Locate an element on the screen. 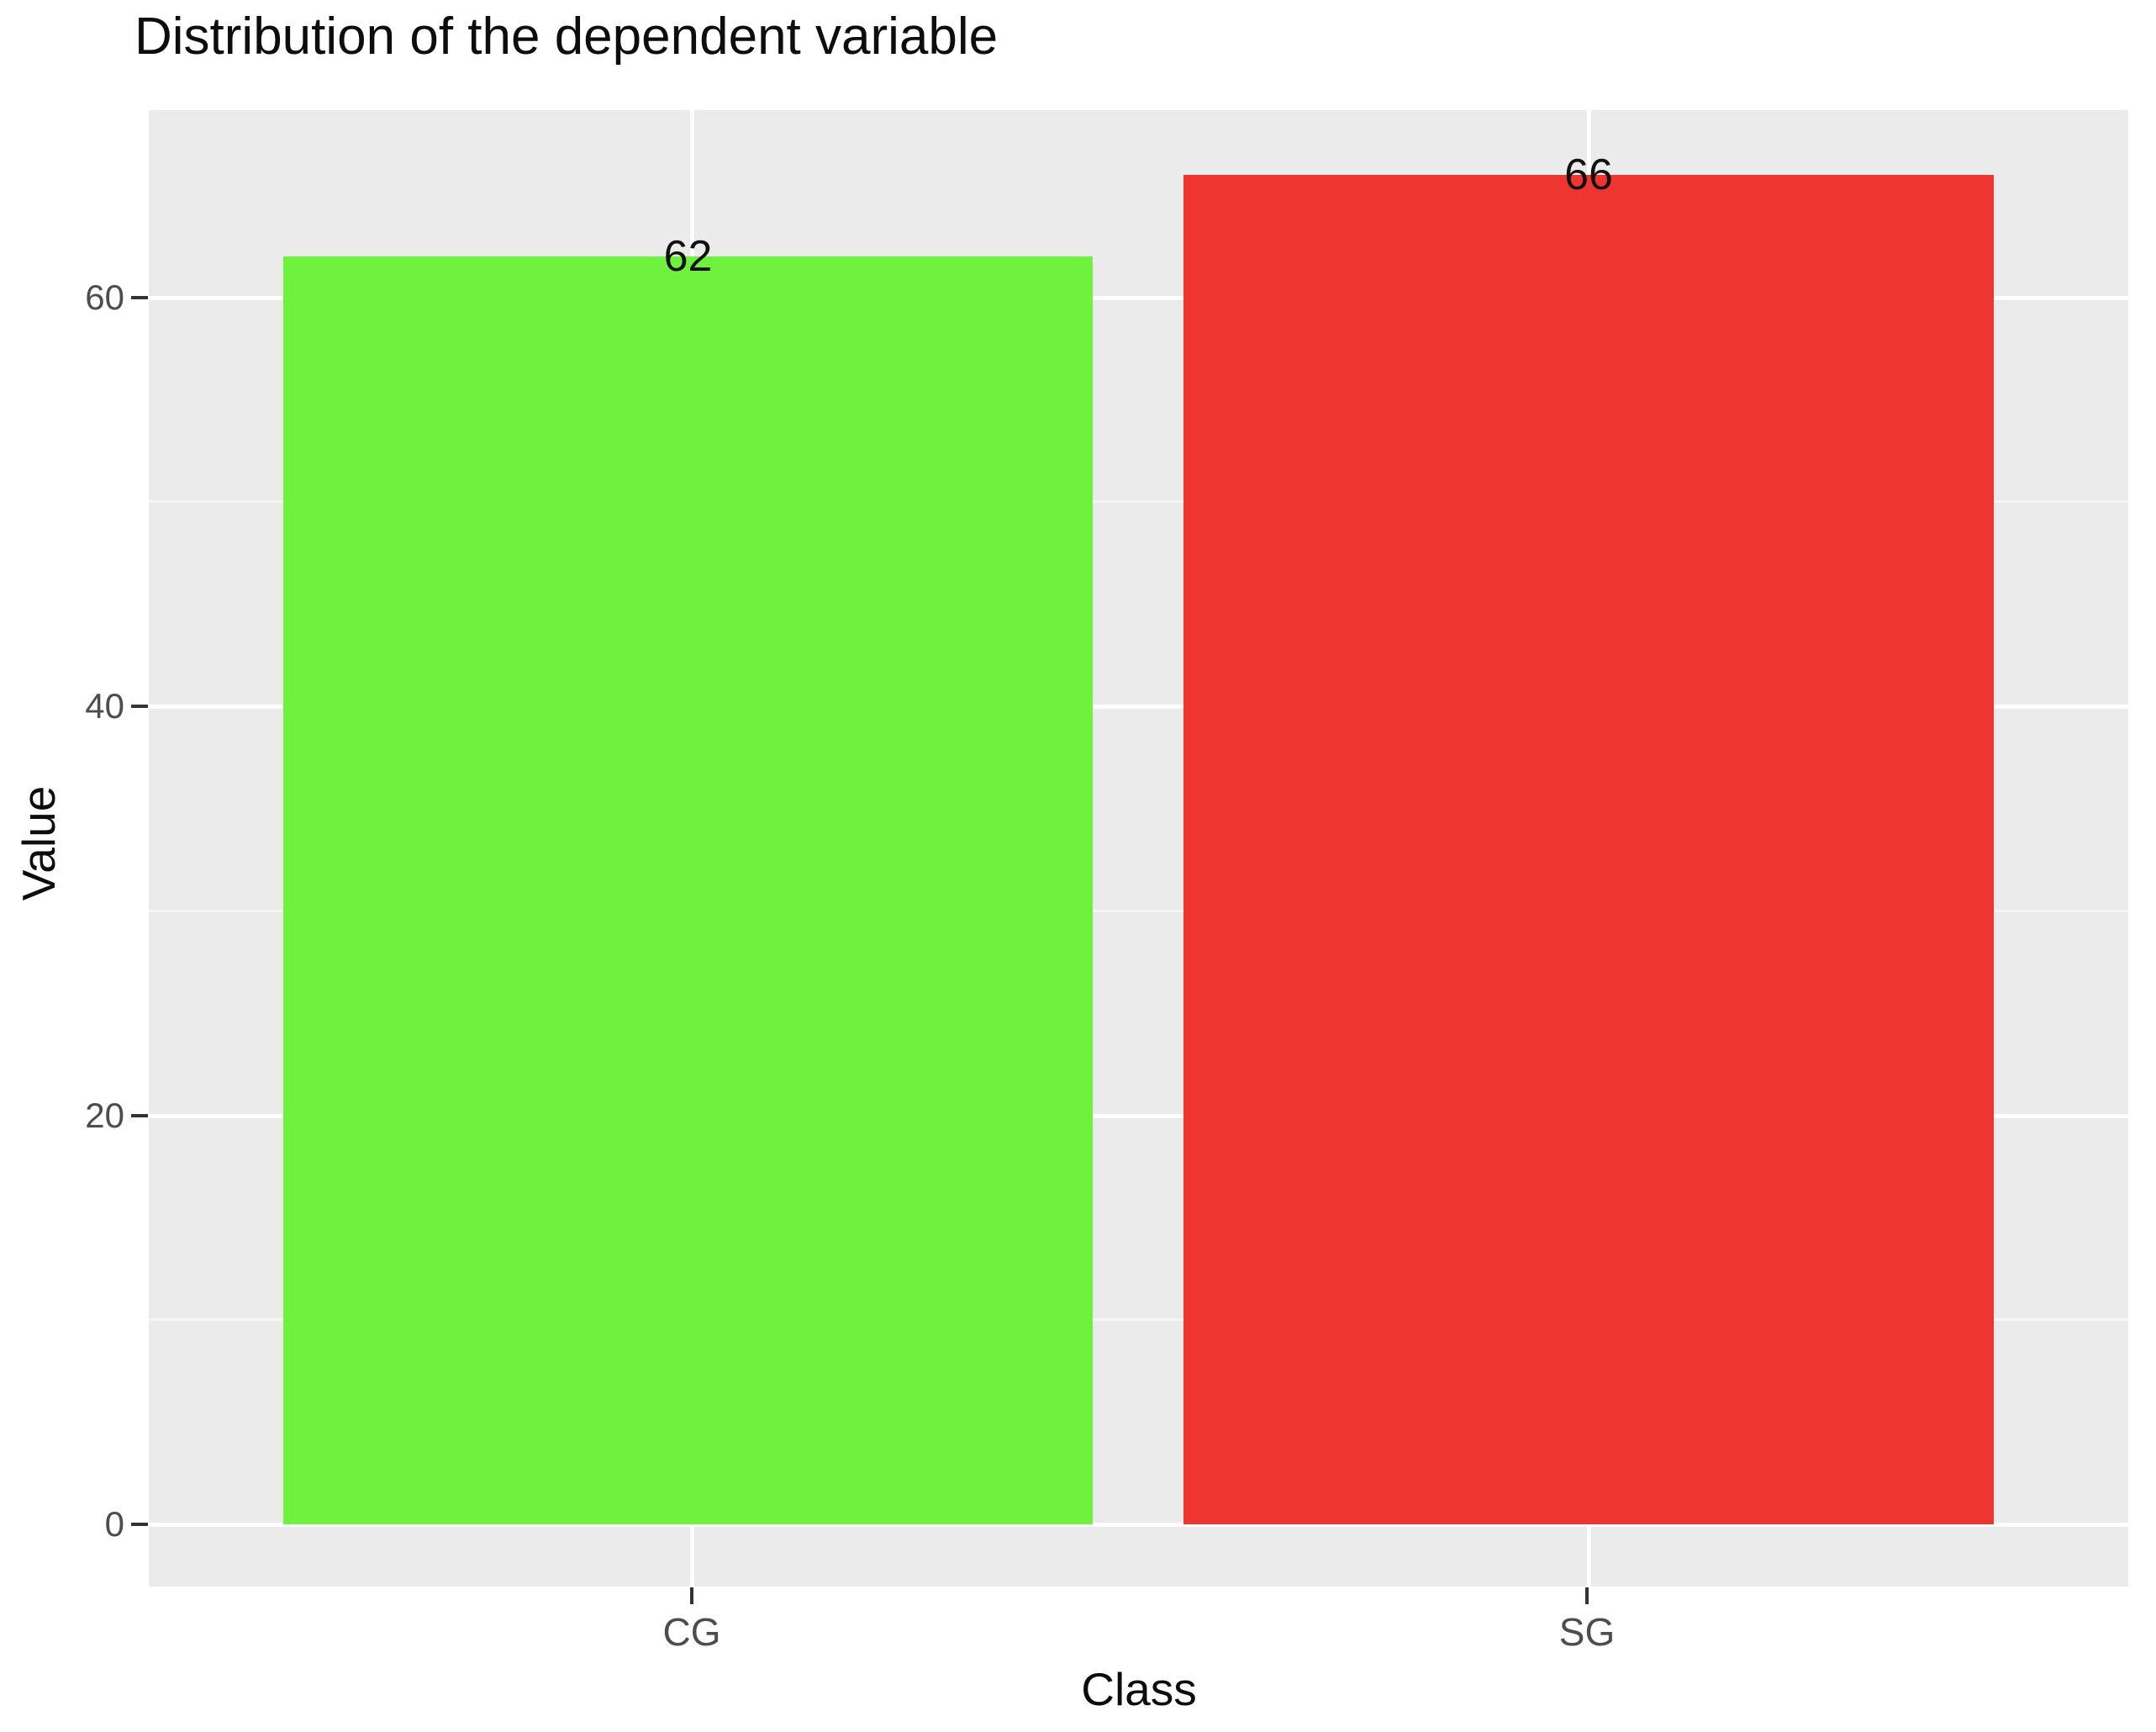 Image resolution: width=2156 pixels, height=1732 pixels. y-tick-label-40: 40 is located at coordinates (104, 706).